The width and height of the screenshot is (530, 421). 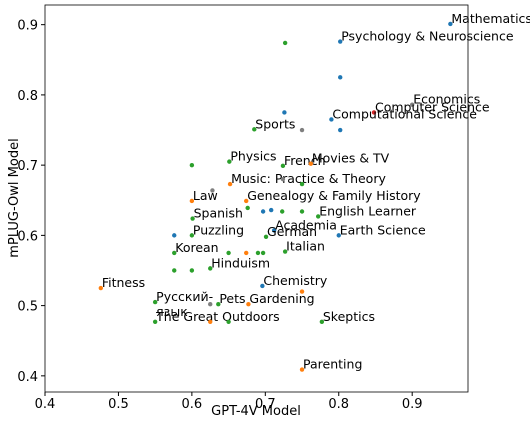 I want to click on x-tick-label: 0.5, so click(x=118, y=404).